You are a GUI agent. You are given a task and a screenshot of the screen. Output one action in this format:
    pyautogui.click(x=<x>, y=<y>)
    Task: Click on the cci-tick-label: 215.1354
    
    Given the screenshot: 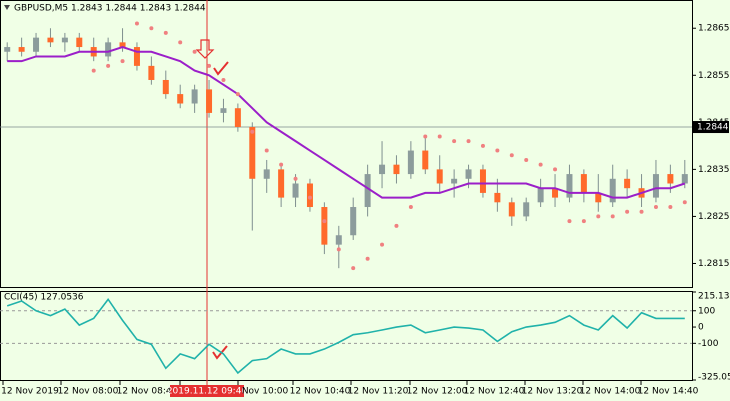 What is the action you would take?
    pyautogui.click(x=714, y=297)
    